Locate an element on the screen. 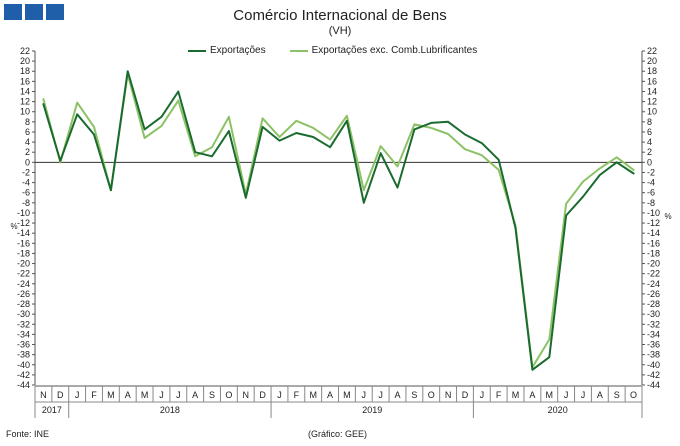 The width and height of the screenshot is (680, 446). year-label: 2019 is located at coordinates (372, 410).